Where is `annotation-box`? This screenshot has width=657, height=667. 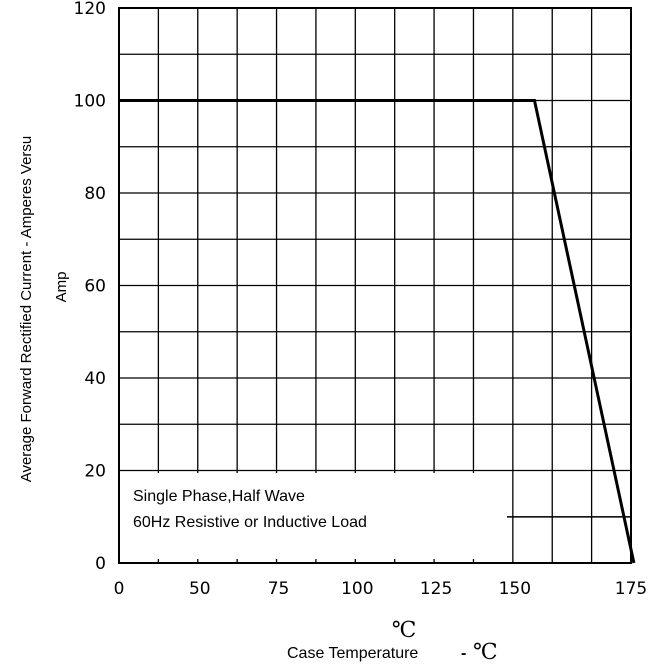
annotation-box is located at coordinates (313, 516).